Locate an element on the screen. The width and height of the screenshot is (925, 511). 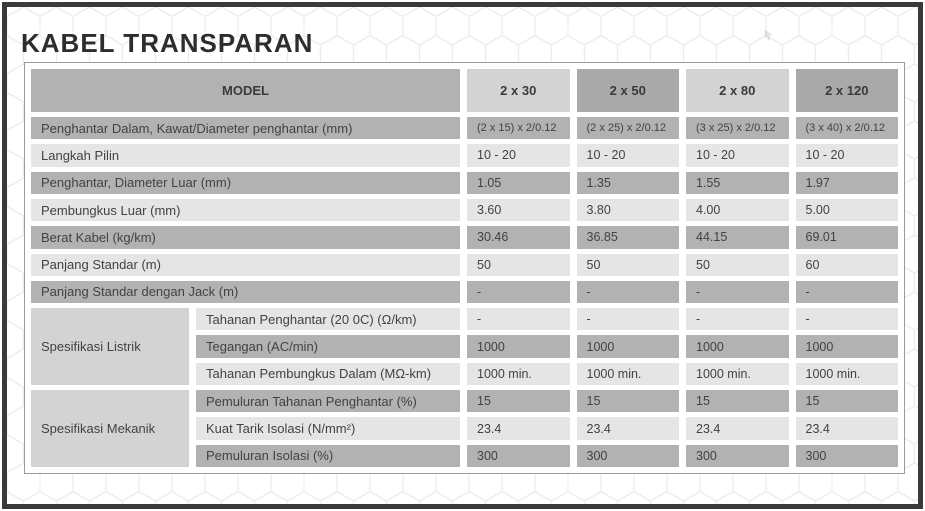
data-cell: (2 x 15) x 2/0.12 is located at coordinates (518, 128).